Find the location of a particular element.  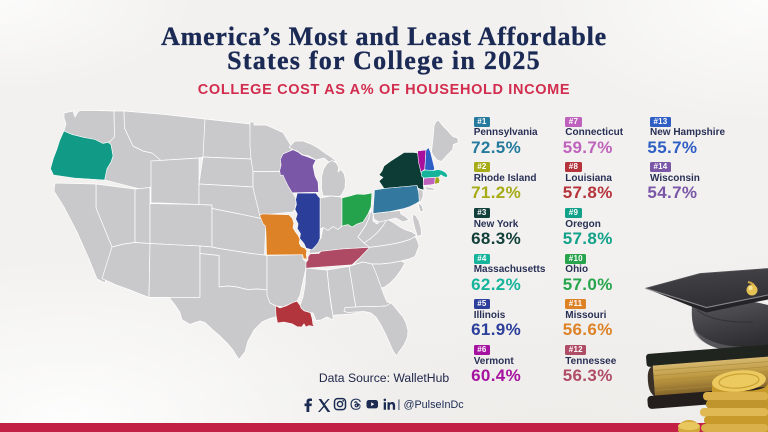

svg-text: @PulseInDc is located at coordinates (434, 405).